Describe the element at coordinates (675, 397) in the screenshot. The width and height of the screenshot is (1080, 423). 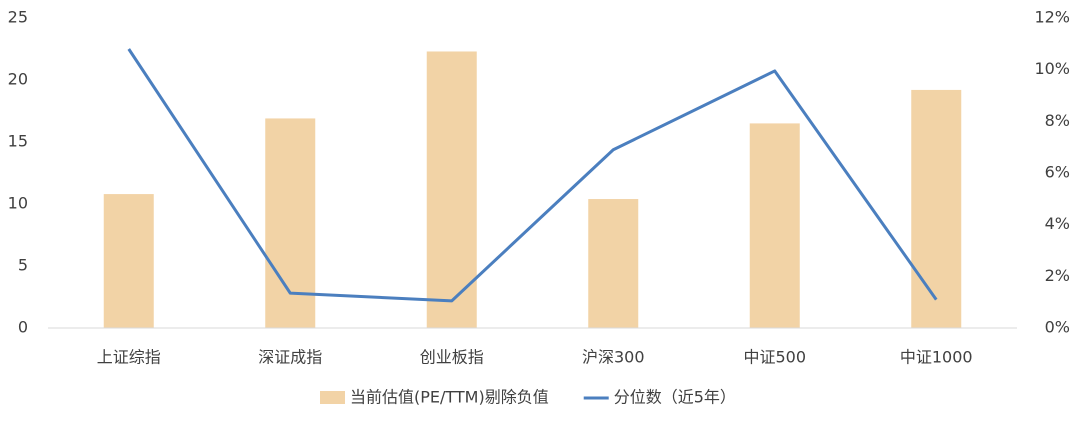
I see `legend-label: 分位数（近5年）` at that location.